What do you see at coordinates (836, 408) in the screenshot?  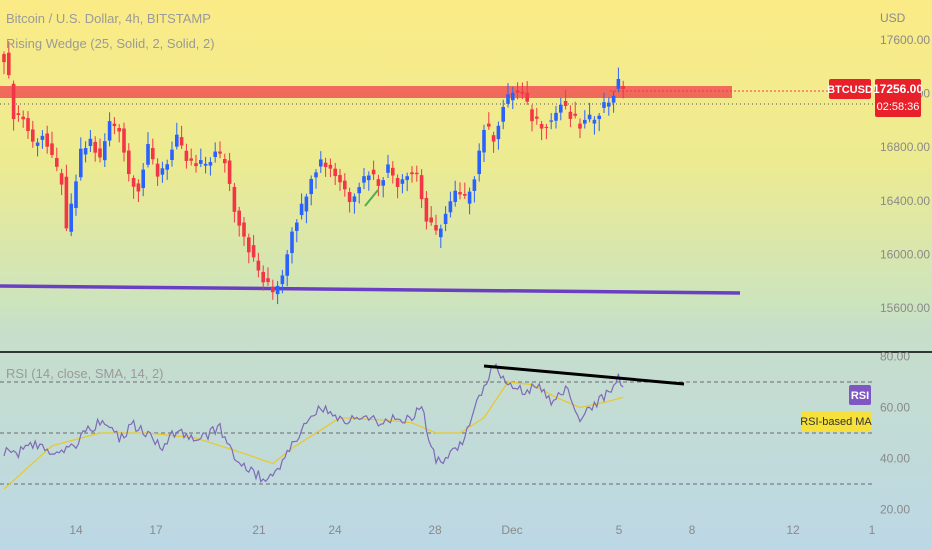 I see `rsi-tag: RSI RSI-based MA` at bounding box center [836, 408].